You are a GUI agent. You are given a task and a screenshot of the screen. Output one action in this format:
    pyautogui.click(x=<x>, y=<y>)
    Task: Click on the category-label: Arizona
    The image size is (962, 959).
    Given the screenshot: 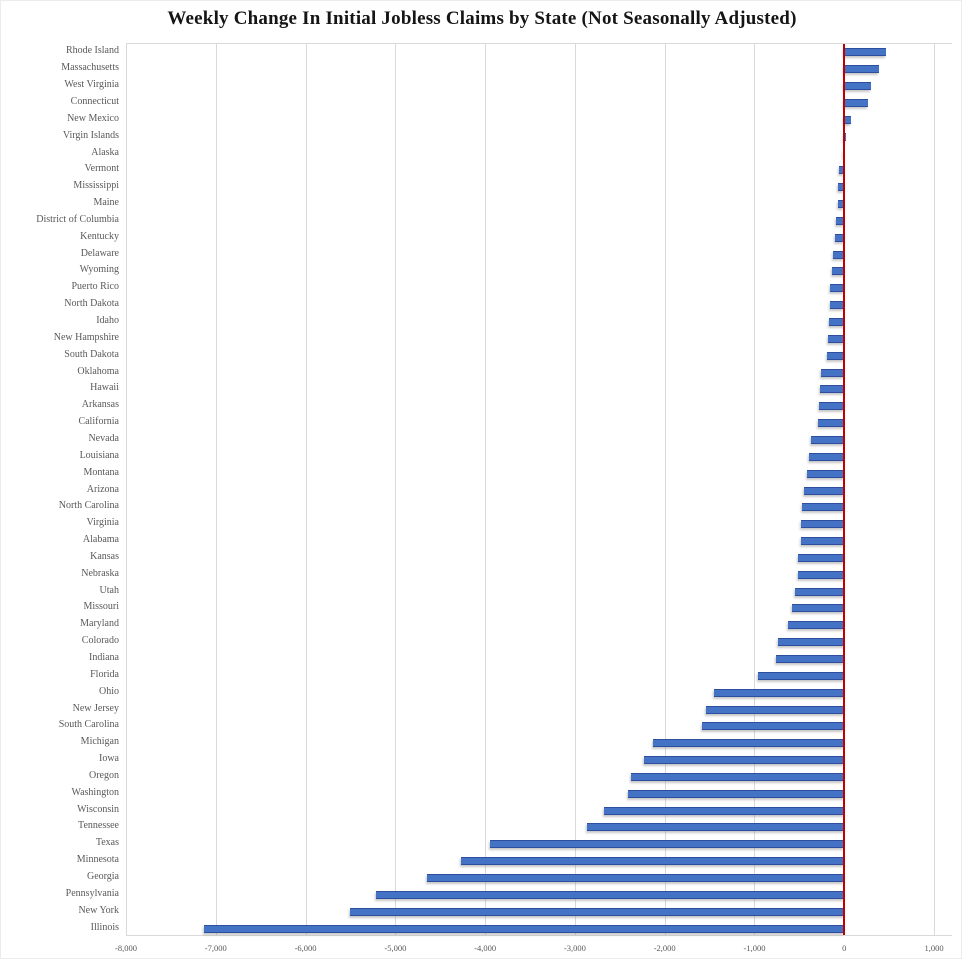 What is the action you would take?
    pyautogui.click(x=102, y=489)
    